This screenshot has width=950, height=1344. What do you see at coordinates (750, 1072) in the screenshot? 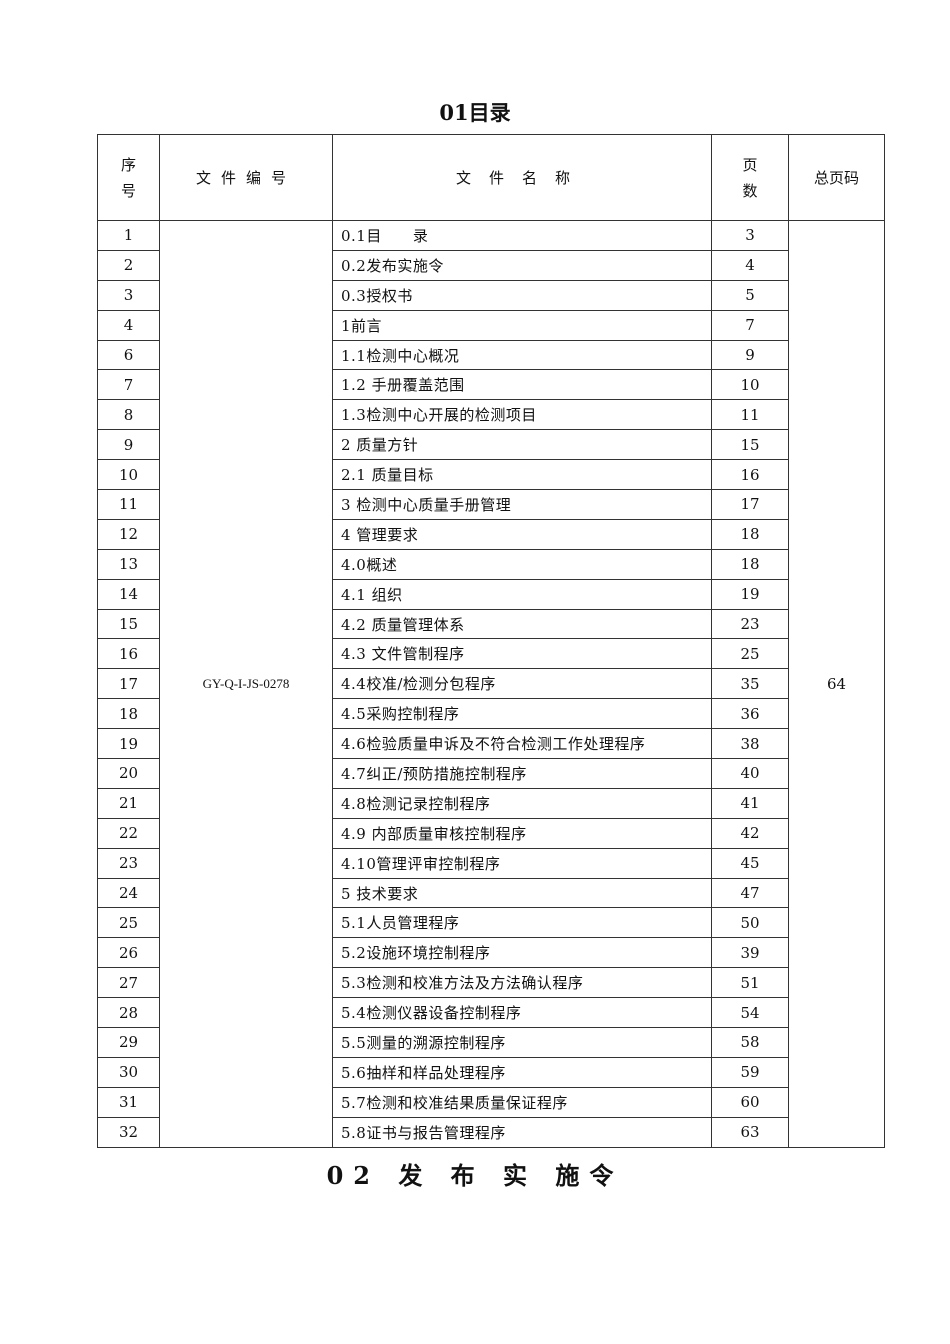
I see `row-pages: 59` at bounding box center [750, 1072].